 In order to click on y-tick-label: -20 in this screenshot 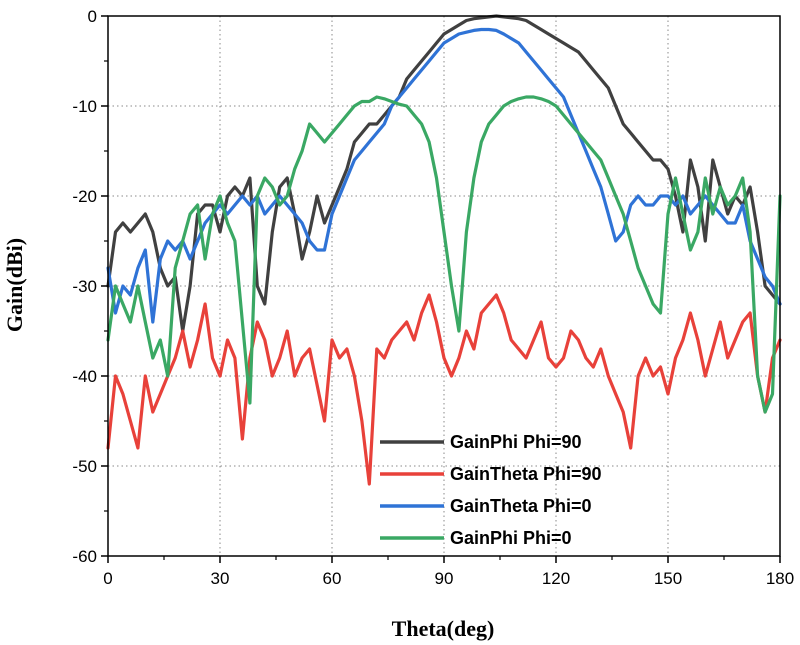, I will do `click(84, 196)`.